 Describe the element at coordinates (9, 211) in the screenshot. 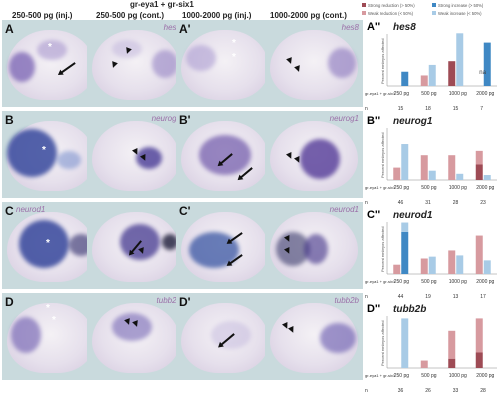

I see `panel-label: C` at that location.